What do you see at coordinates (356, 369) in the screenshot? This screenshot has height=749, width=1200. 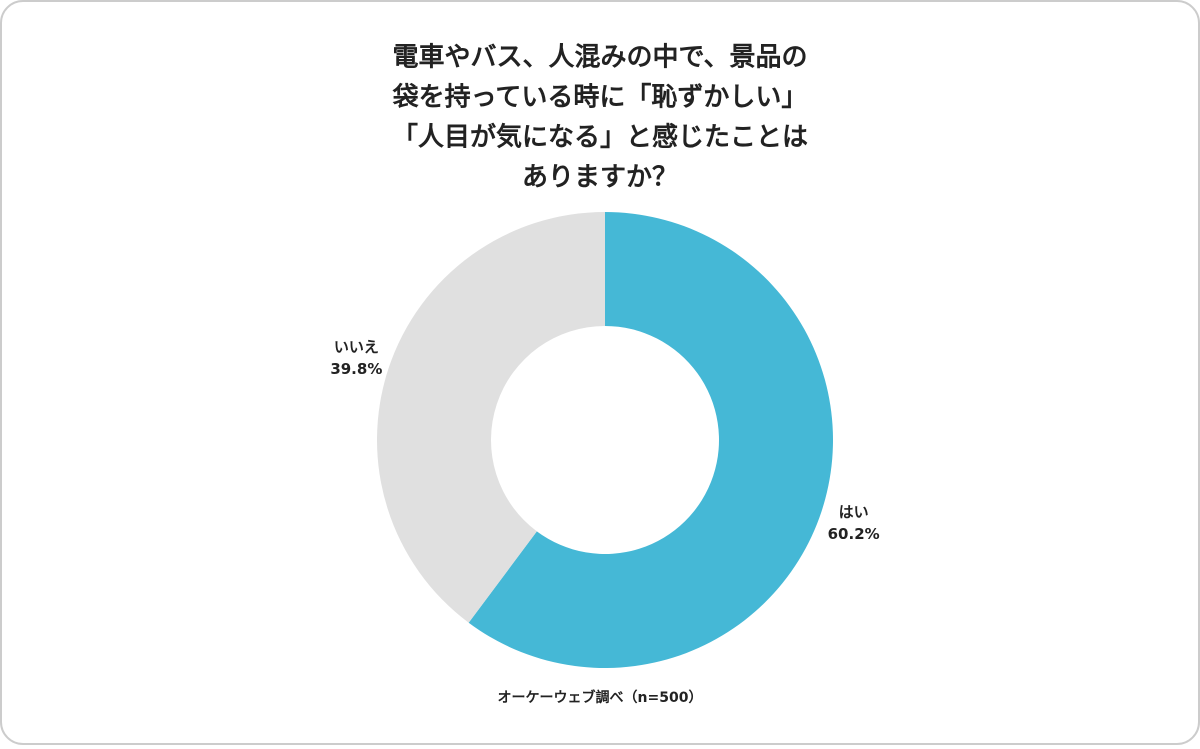 I see `slice-value: 39.8%` at bounding box center [356, 369].